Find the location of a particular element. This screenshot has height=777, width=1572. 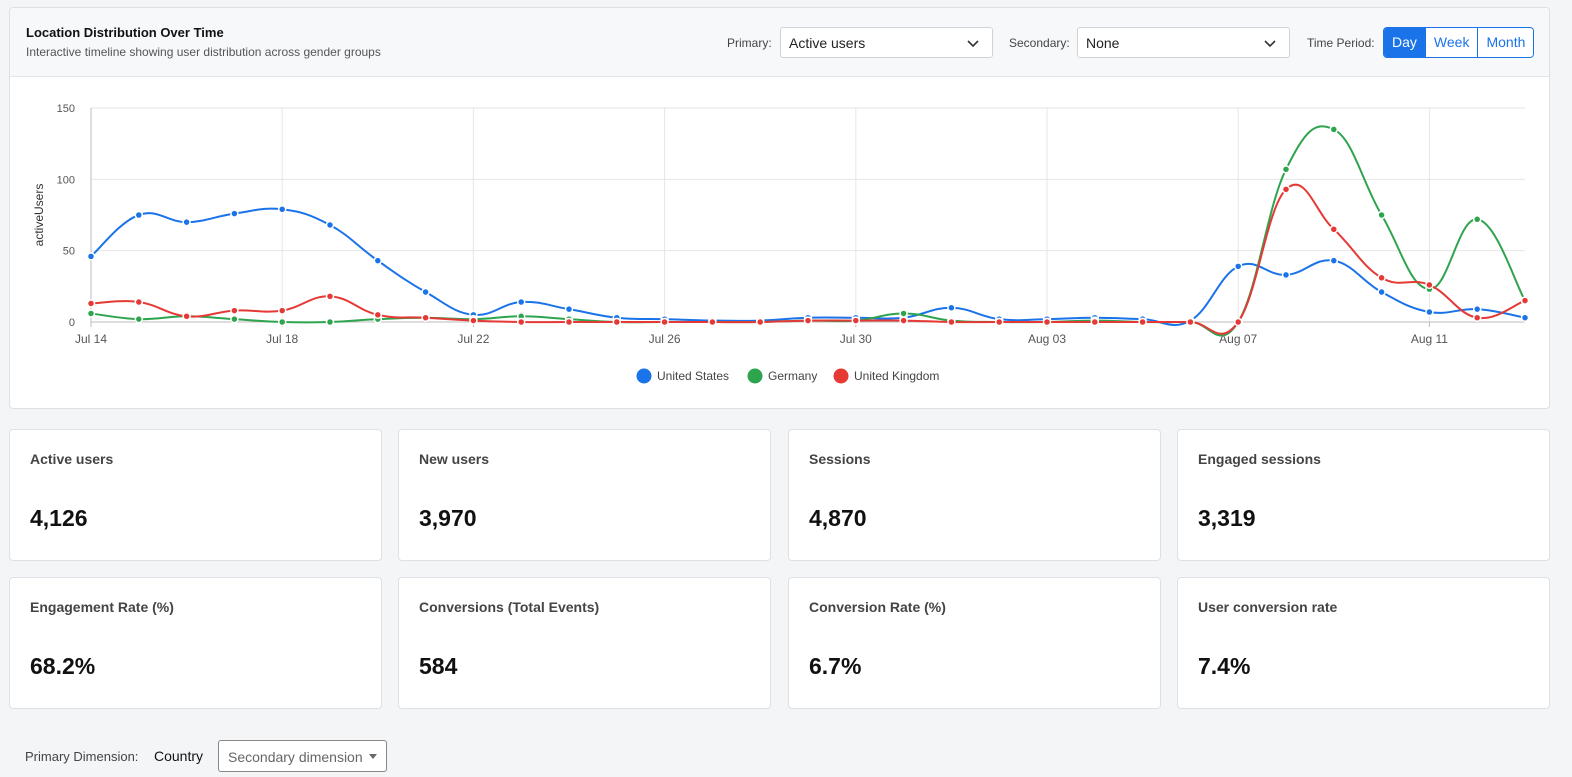

secondary-metric-value: None is located at coordinates (1103, 43).